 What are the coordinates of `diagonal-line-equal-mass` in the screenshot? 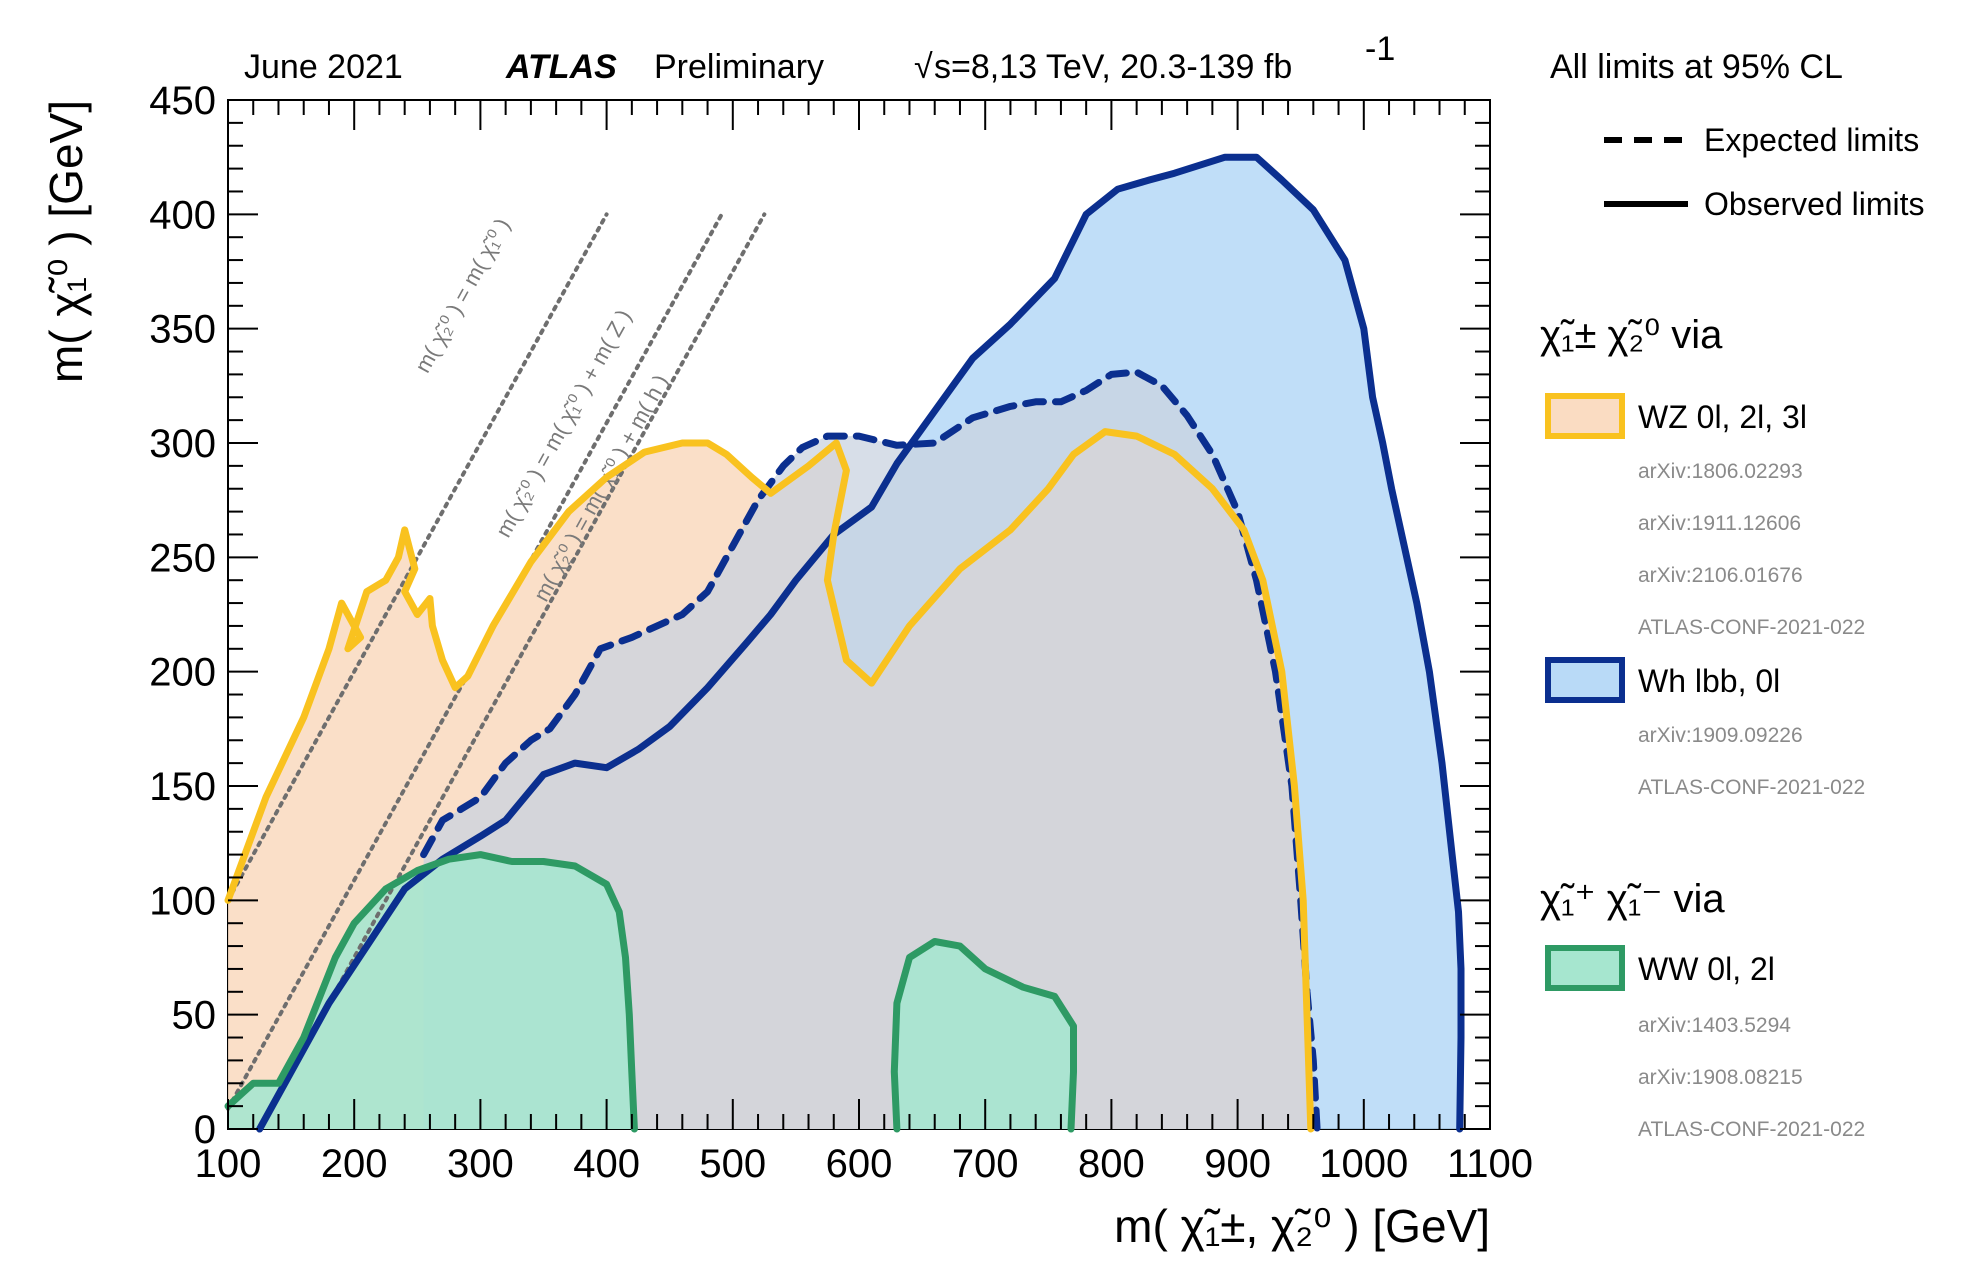 It's located at (417, 557).